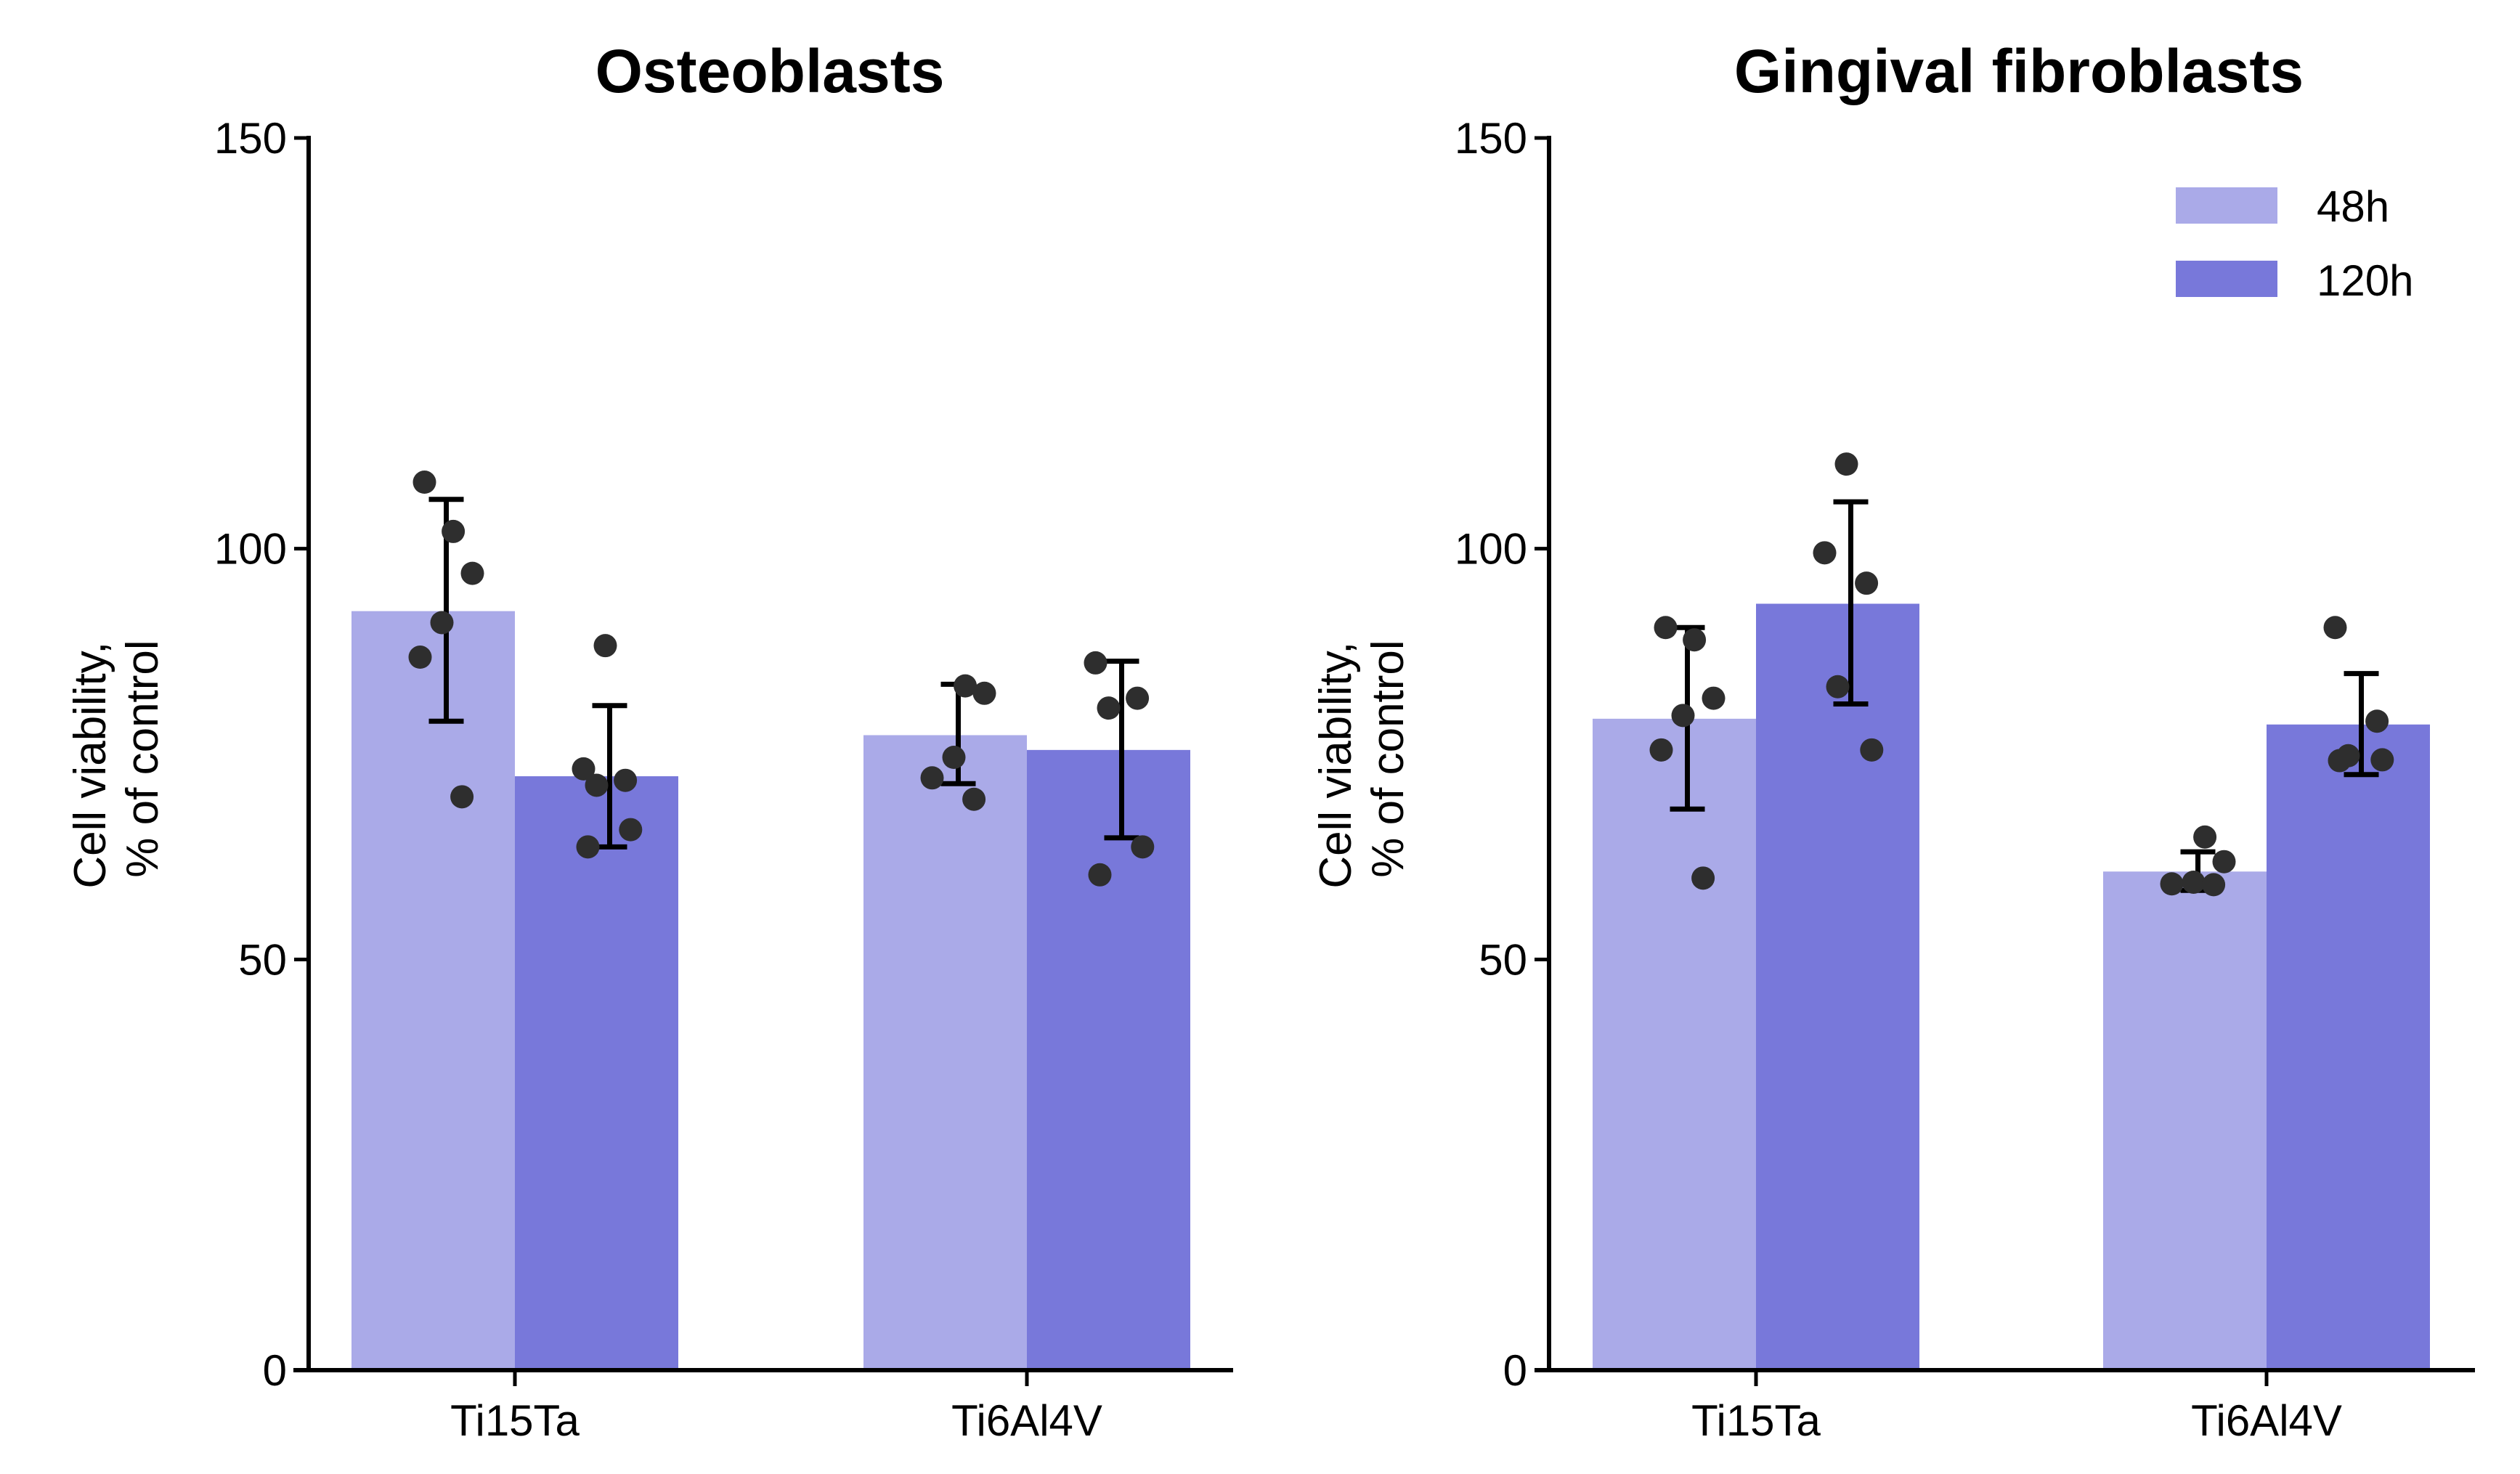  What do you see at coordinates (2365, 281) in the screenshot?
I see `legend-label-120h: 120h` at bounding box center [2365, 281].